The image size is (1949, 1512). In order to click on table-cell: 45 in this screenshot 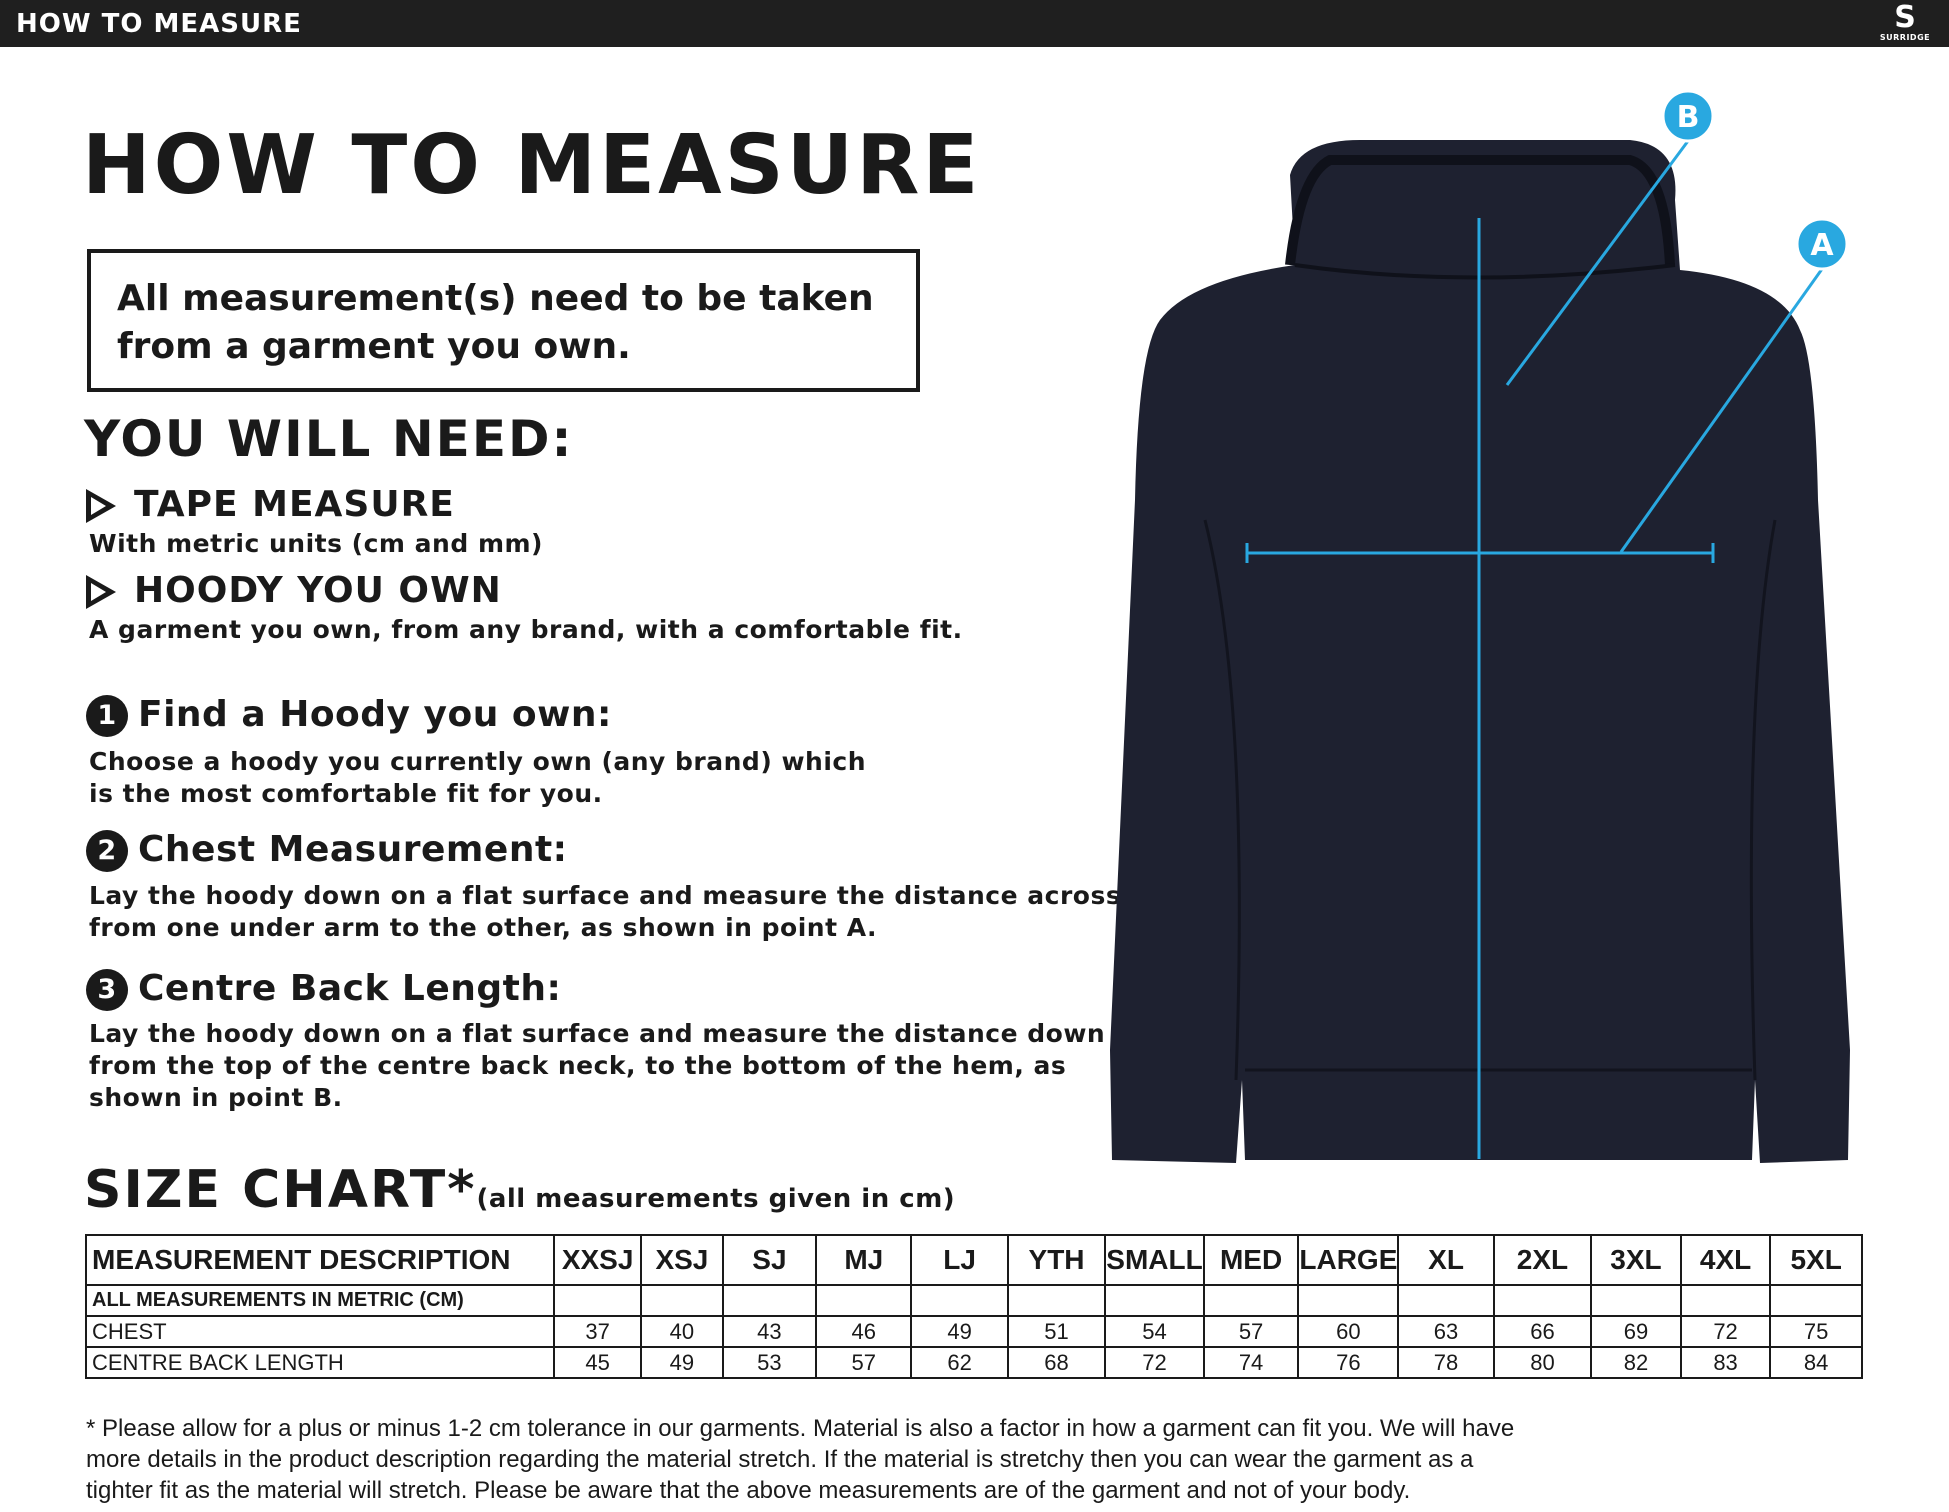, I will do `click(598, 1362)`.